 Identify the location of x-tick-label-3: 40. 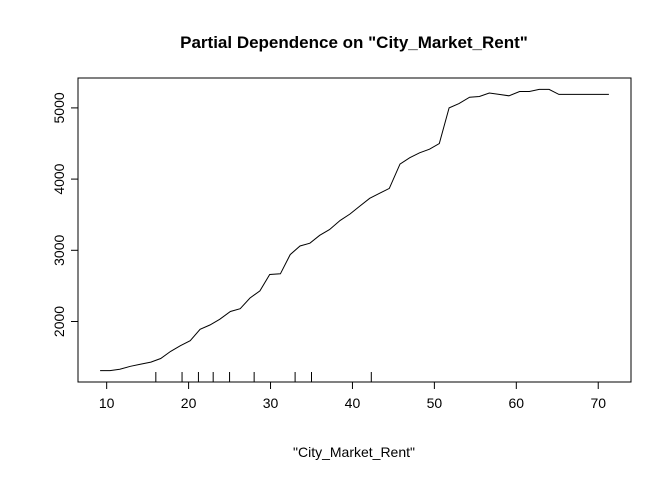
(353, 403).